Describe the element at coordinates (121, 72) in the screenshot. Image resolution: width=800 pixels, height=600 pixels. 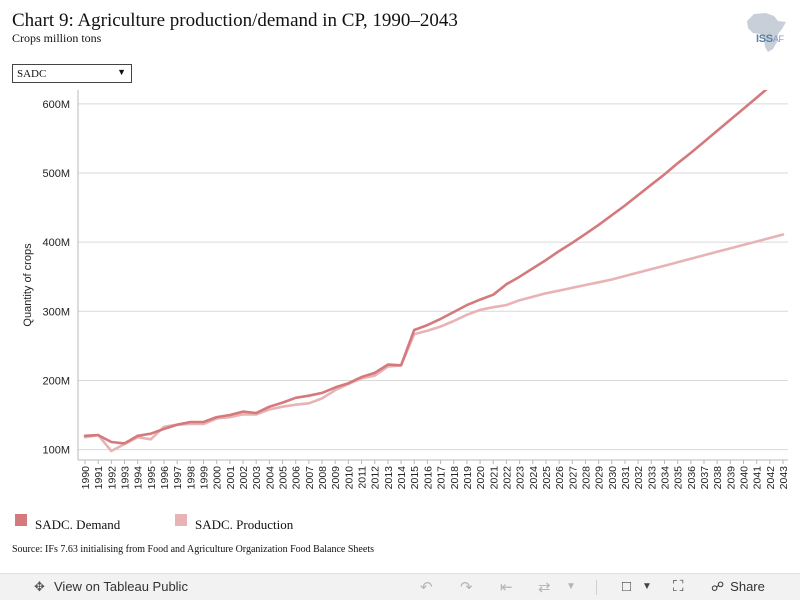
I see `chevron-down-icon: ▼` at that location.